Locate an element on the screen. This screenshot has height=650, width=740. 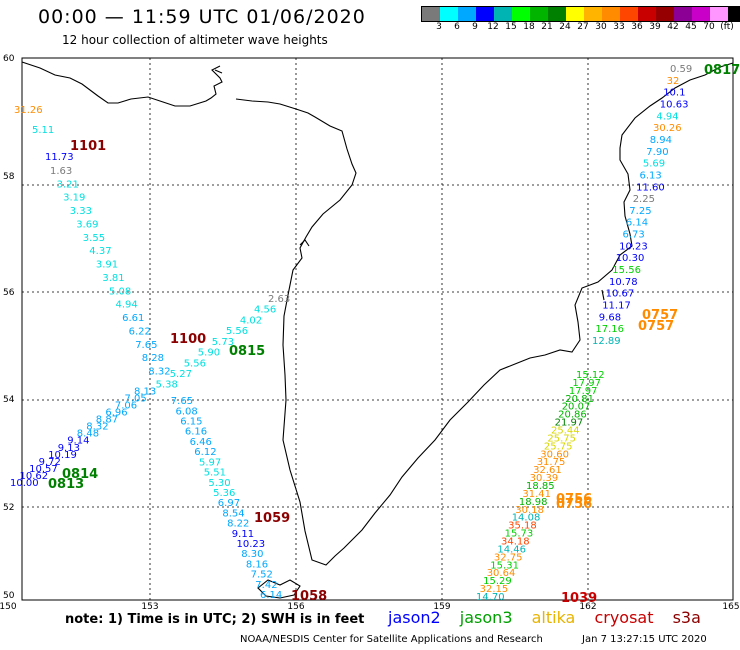
sat-s3a: s3a is located at coordinates (686, 617).